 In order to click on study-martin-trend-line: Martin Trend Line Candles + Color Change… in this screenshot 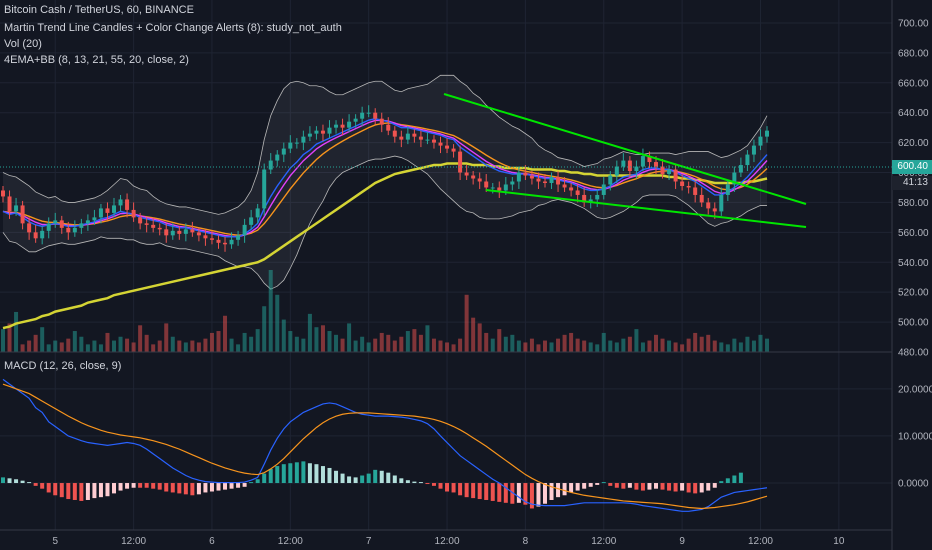, I will do `click(173, 28)`.